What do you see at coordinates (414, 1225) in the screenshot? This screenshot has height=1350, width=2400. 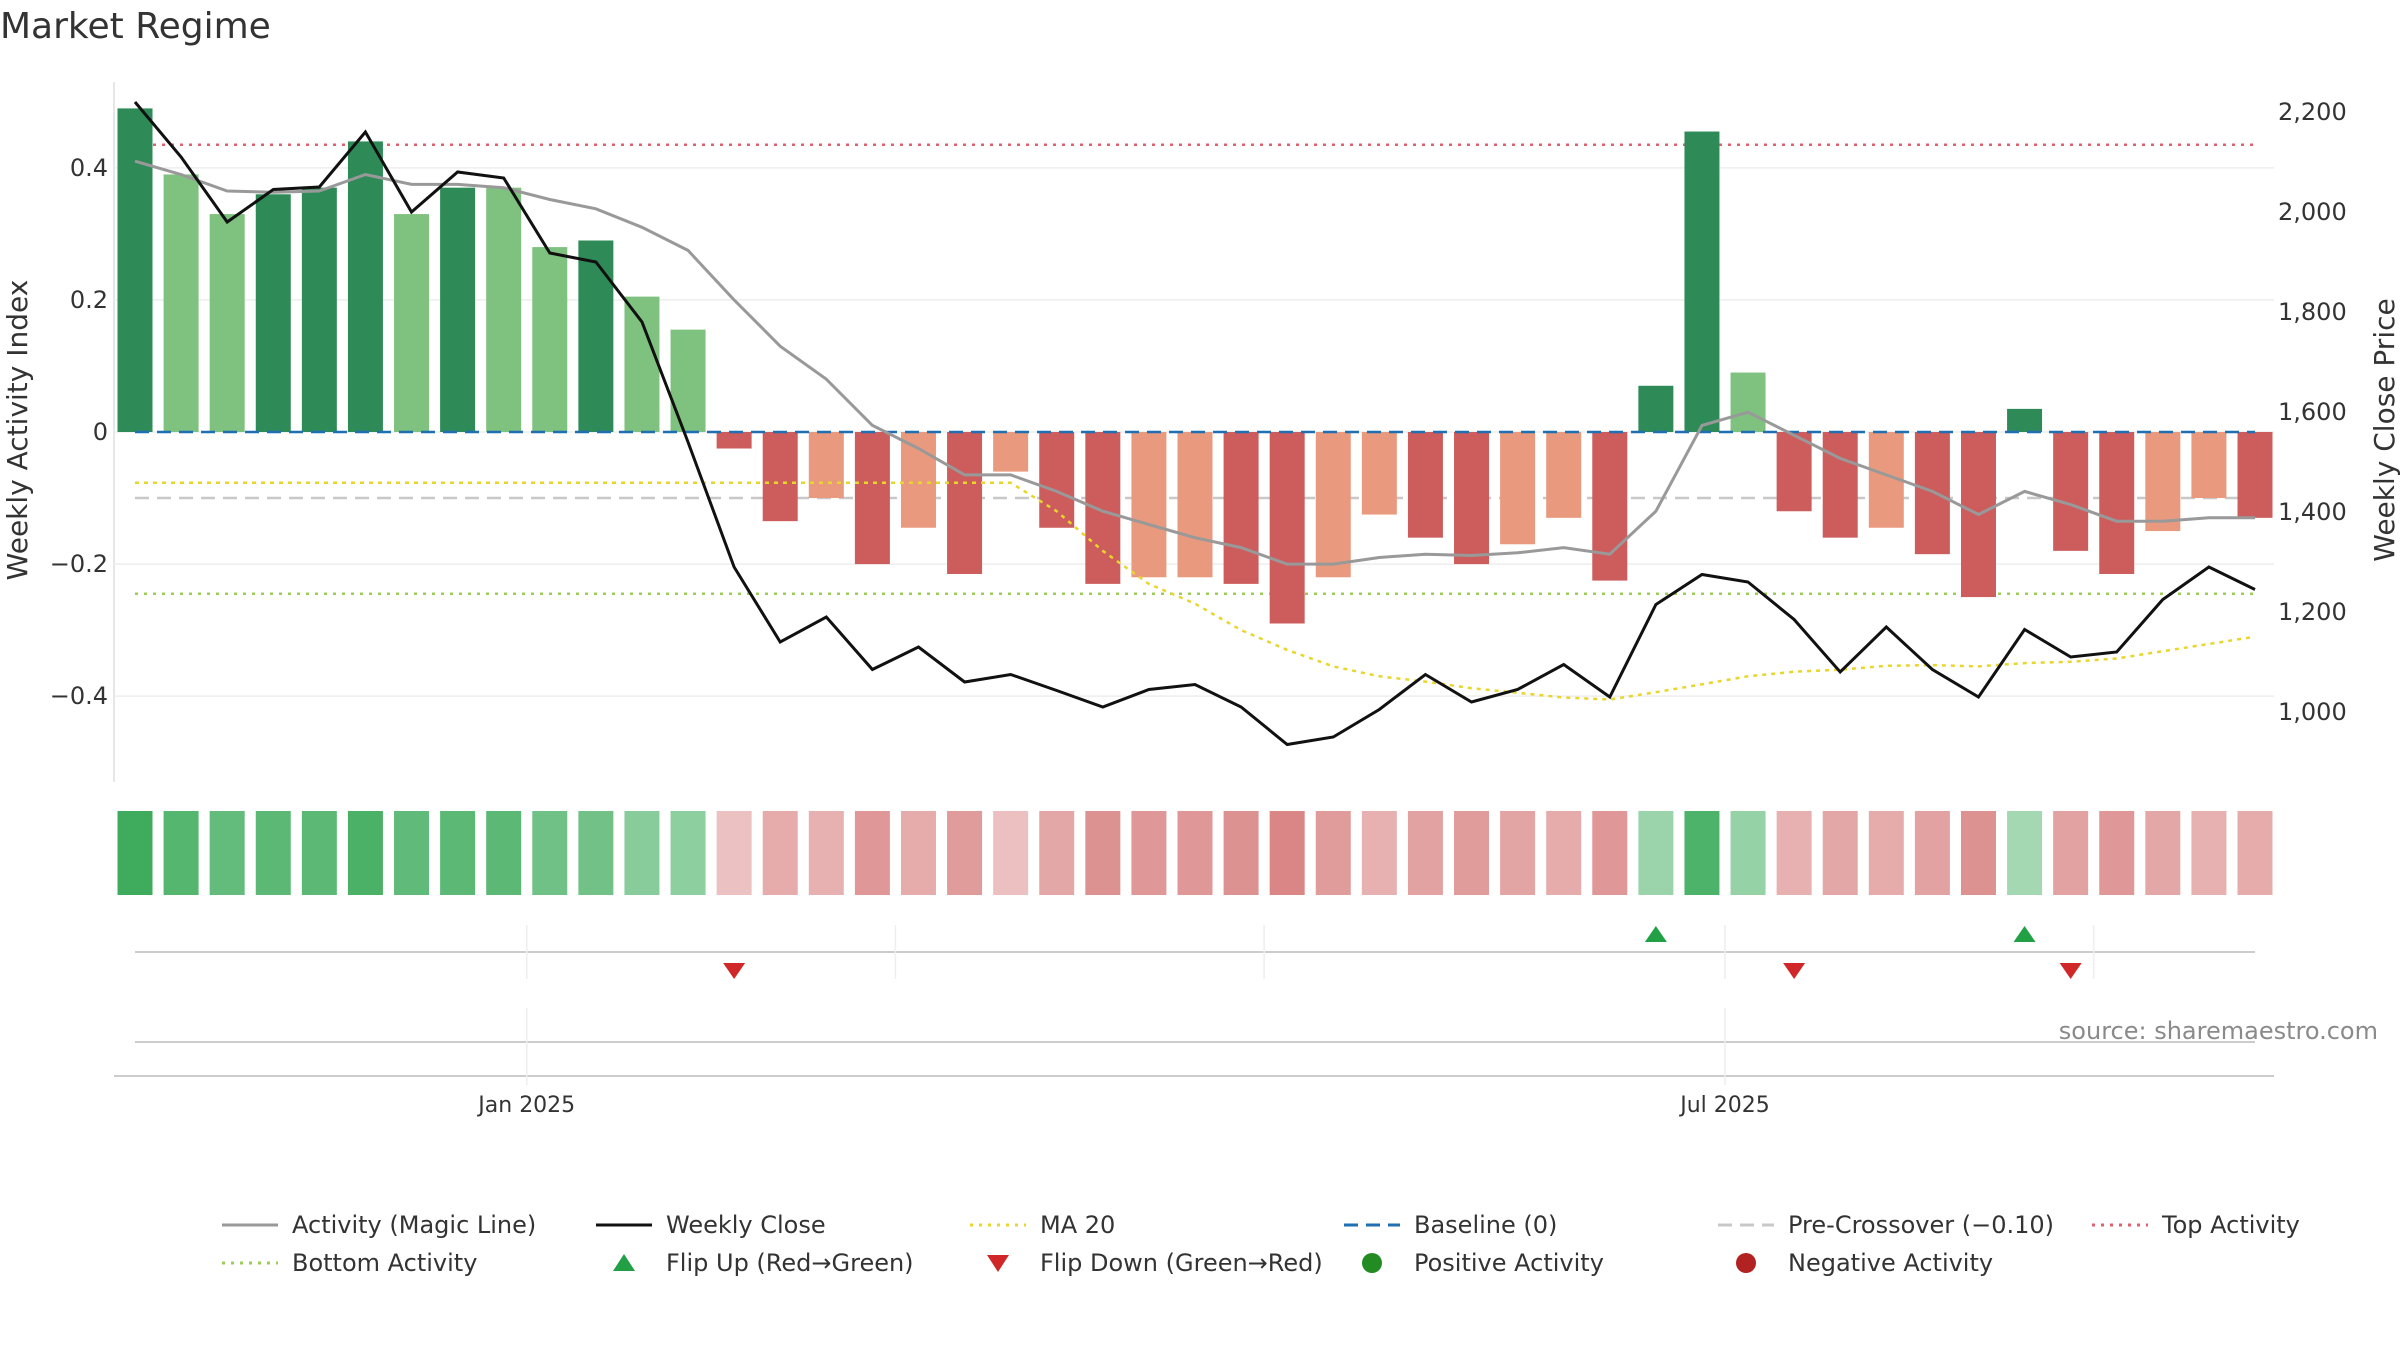 I see `legend-label: Activity (Magic Line)` at bounding box center [414, 1225].